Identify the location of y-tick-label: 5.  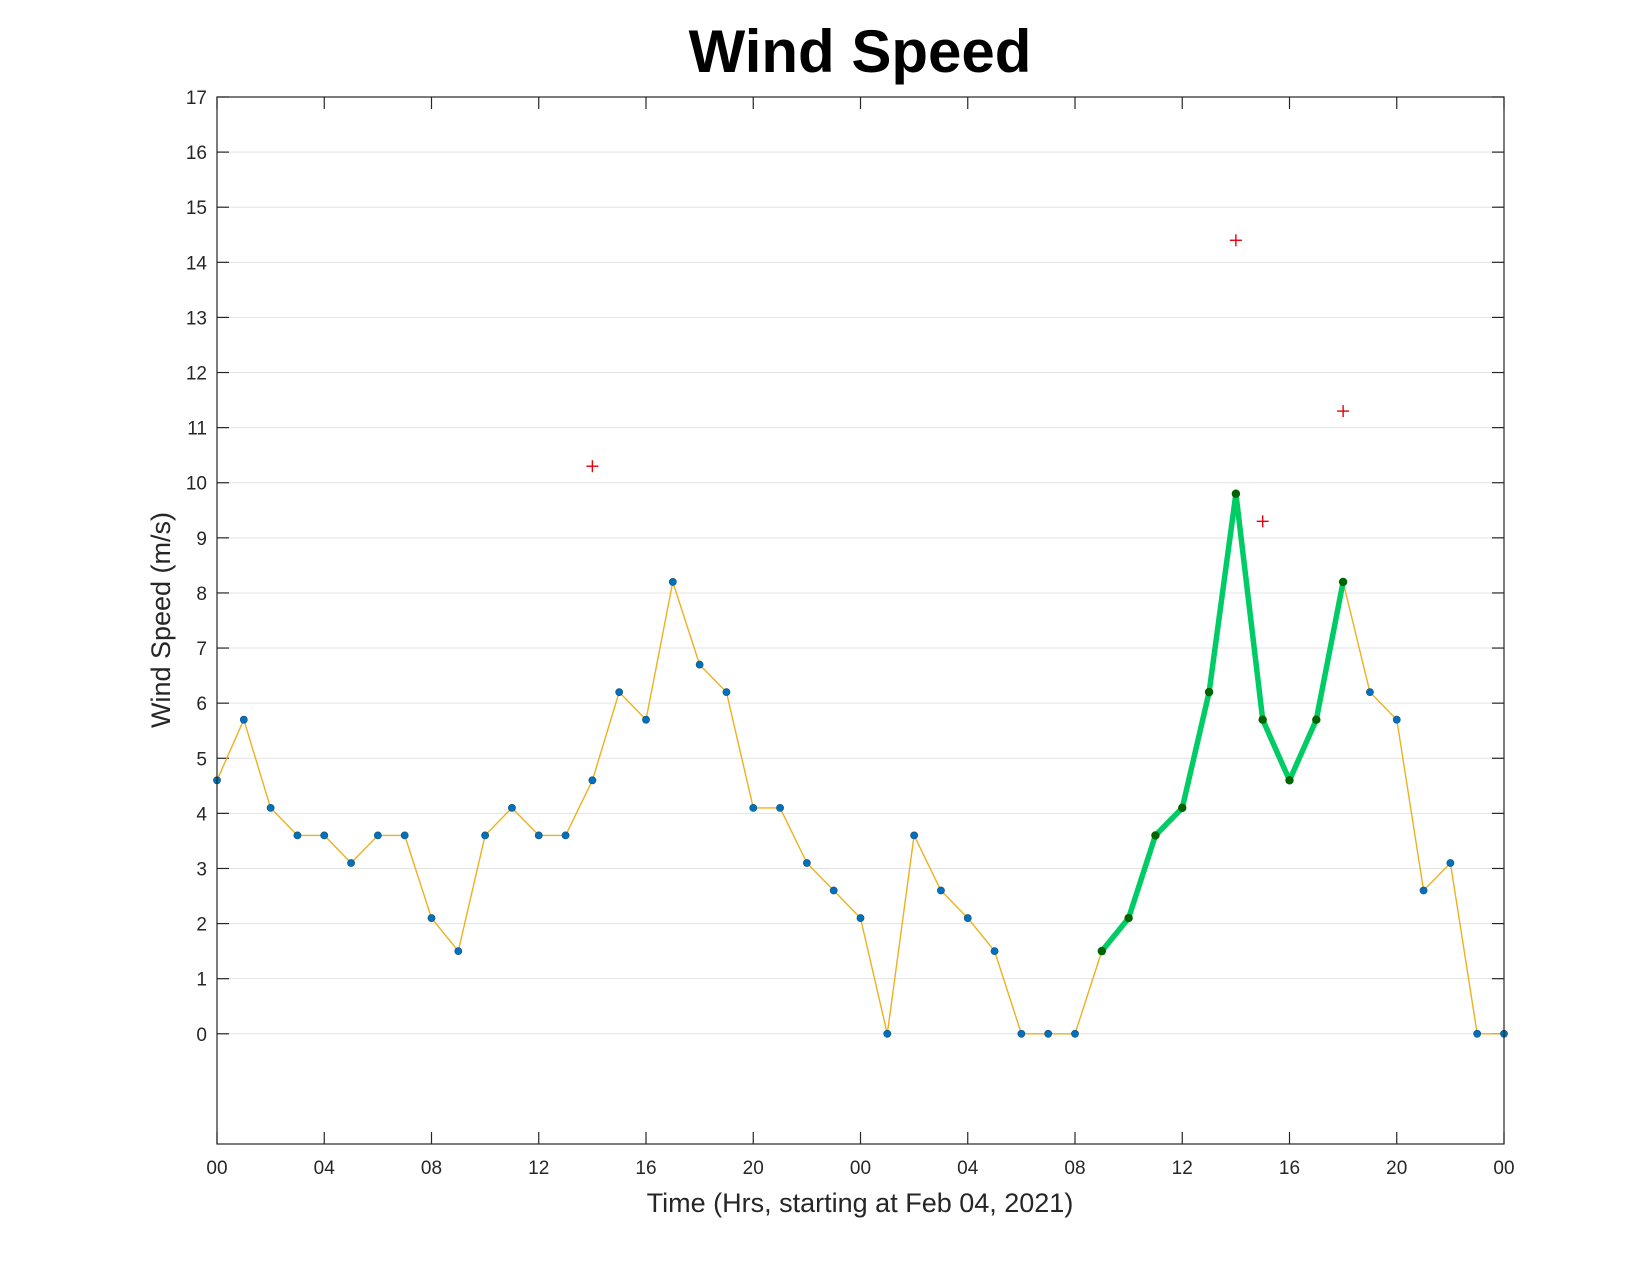
(201, 759).